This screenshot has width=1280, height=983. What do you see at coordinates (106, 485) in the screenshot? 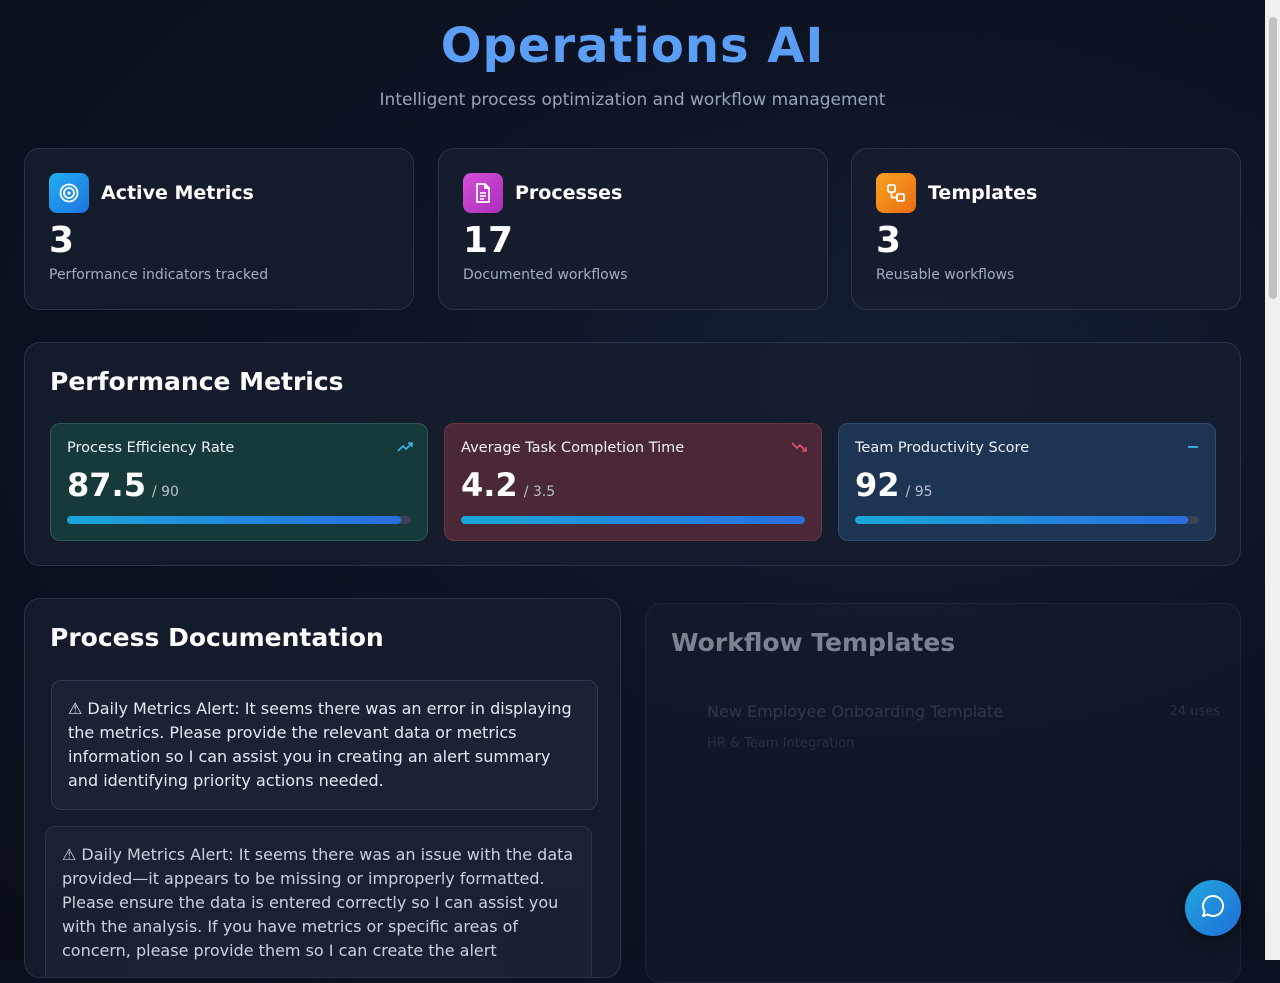
I see `metric-value: 87.5` at bounding box center [106, 485].